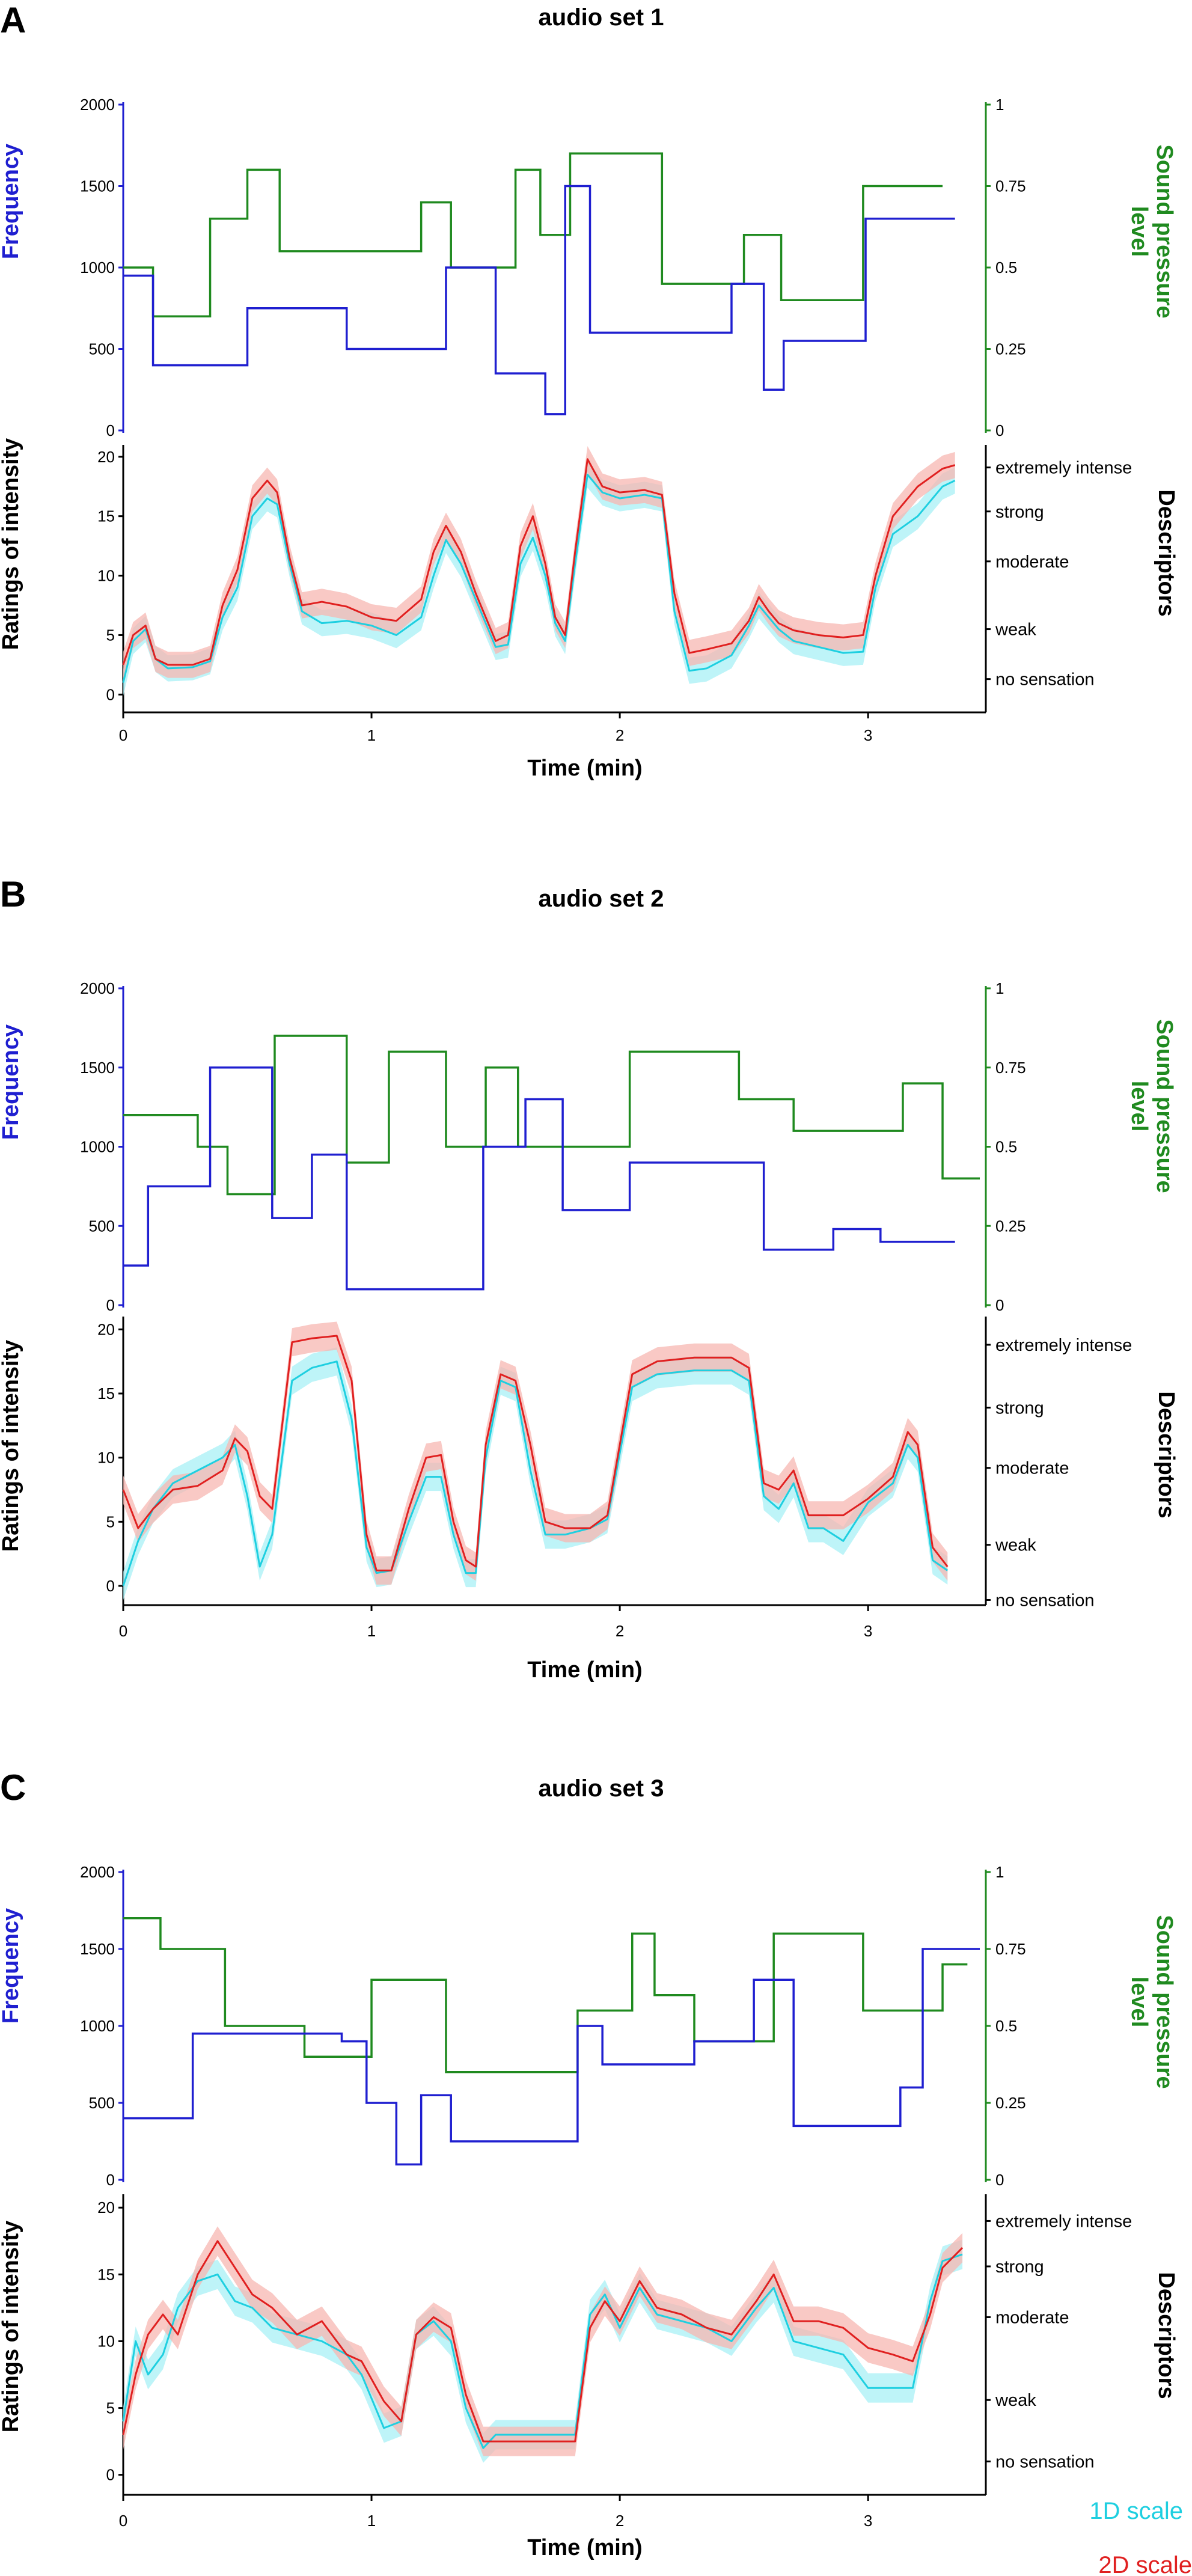 Image resolution: width=1192 pixels, height=2576 pixels. Describe the element at coordinates (13, 1787) in the screenshot. I see `panel-letter: C` at that location.